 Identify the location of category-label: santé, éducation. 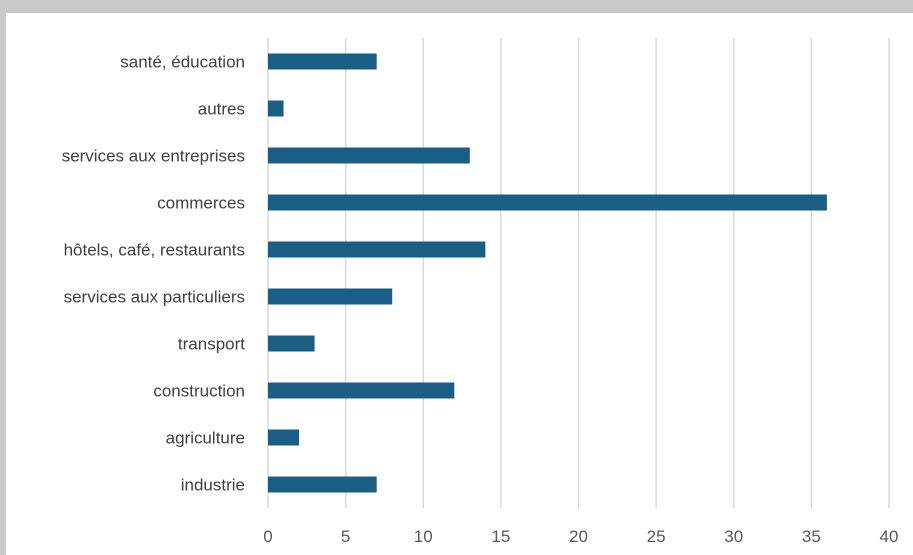
(182, 62).